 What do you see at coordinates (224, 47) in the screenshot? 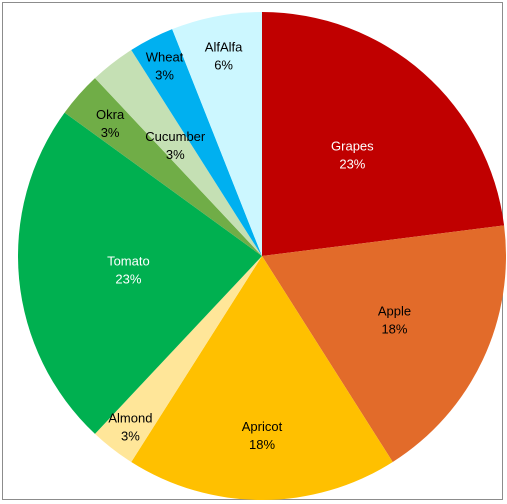
I see `slice-label-alfalfa: AlfAlfa` at bounding box center [224, 47].